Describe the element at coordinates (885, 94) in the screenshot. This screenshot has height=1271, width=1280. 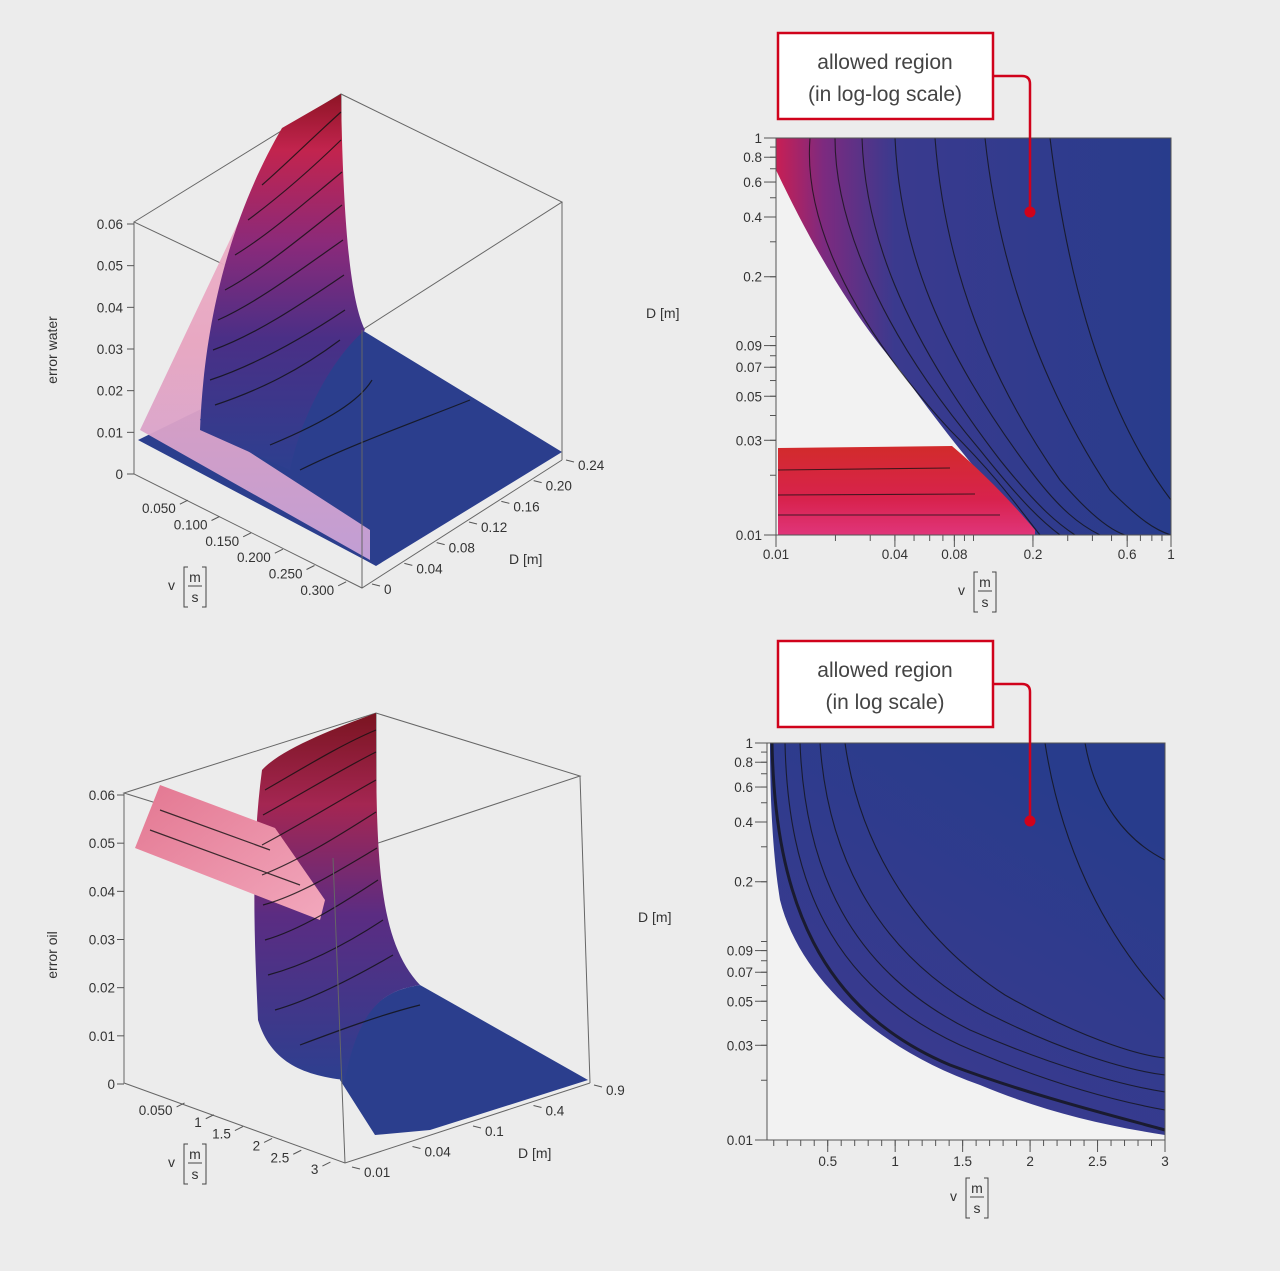
I see `svg-text: (in log-log scale)` at that location.